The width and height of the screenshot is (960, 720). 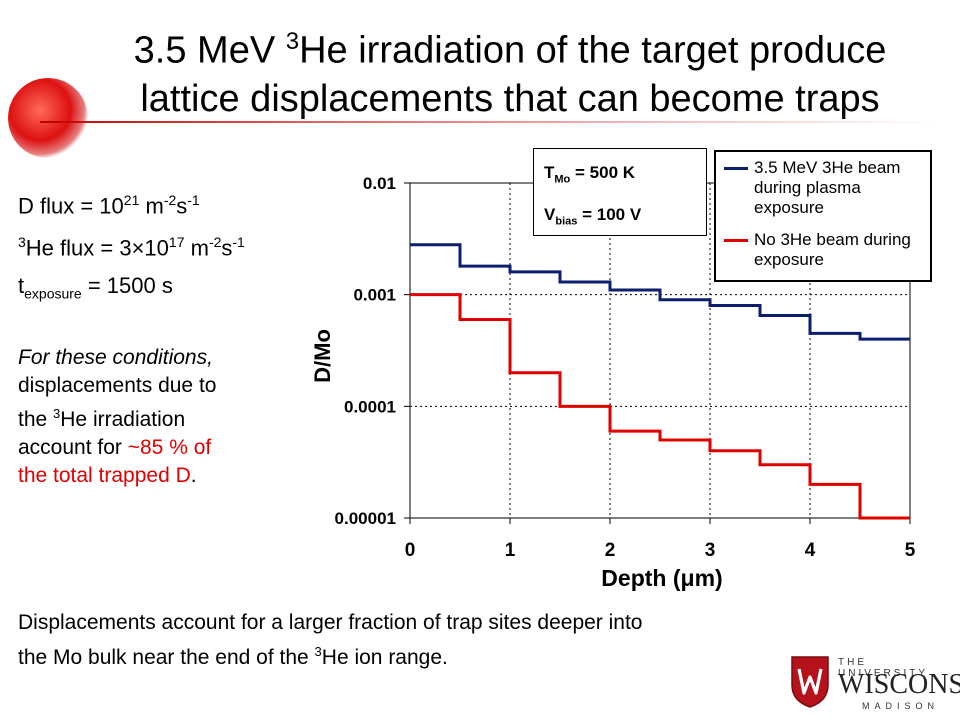 What do you see at coordinates (660, 539) in the screenshot?
I see `x-axis-ticks: 0 1 2 3 4 5` at bounding box center [660, 539].